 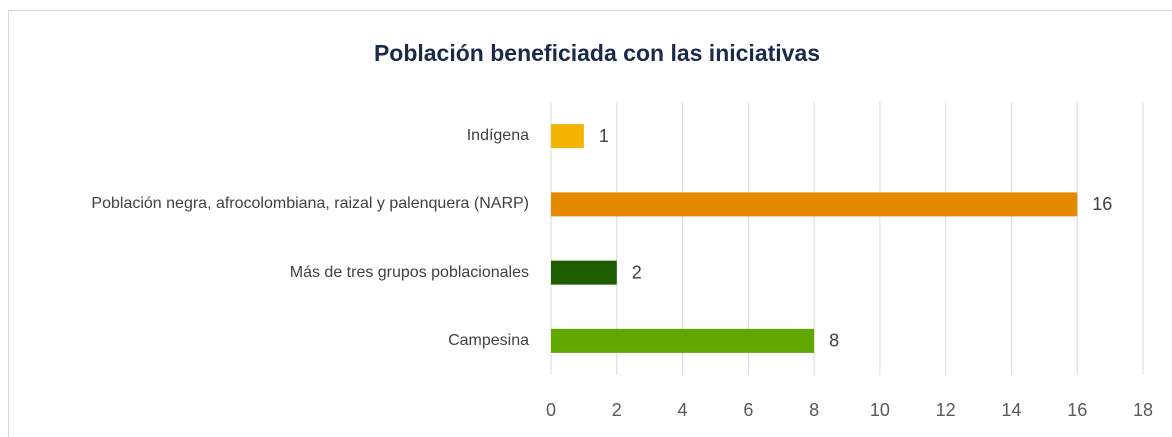 I want to click on data-label: 8, so click(x=834, y=341).